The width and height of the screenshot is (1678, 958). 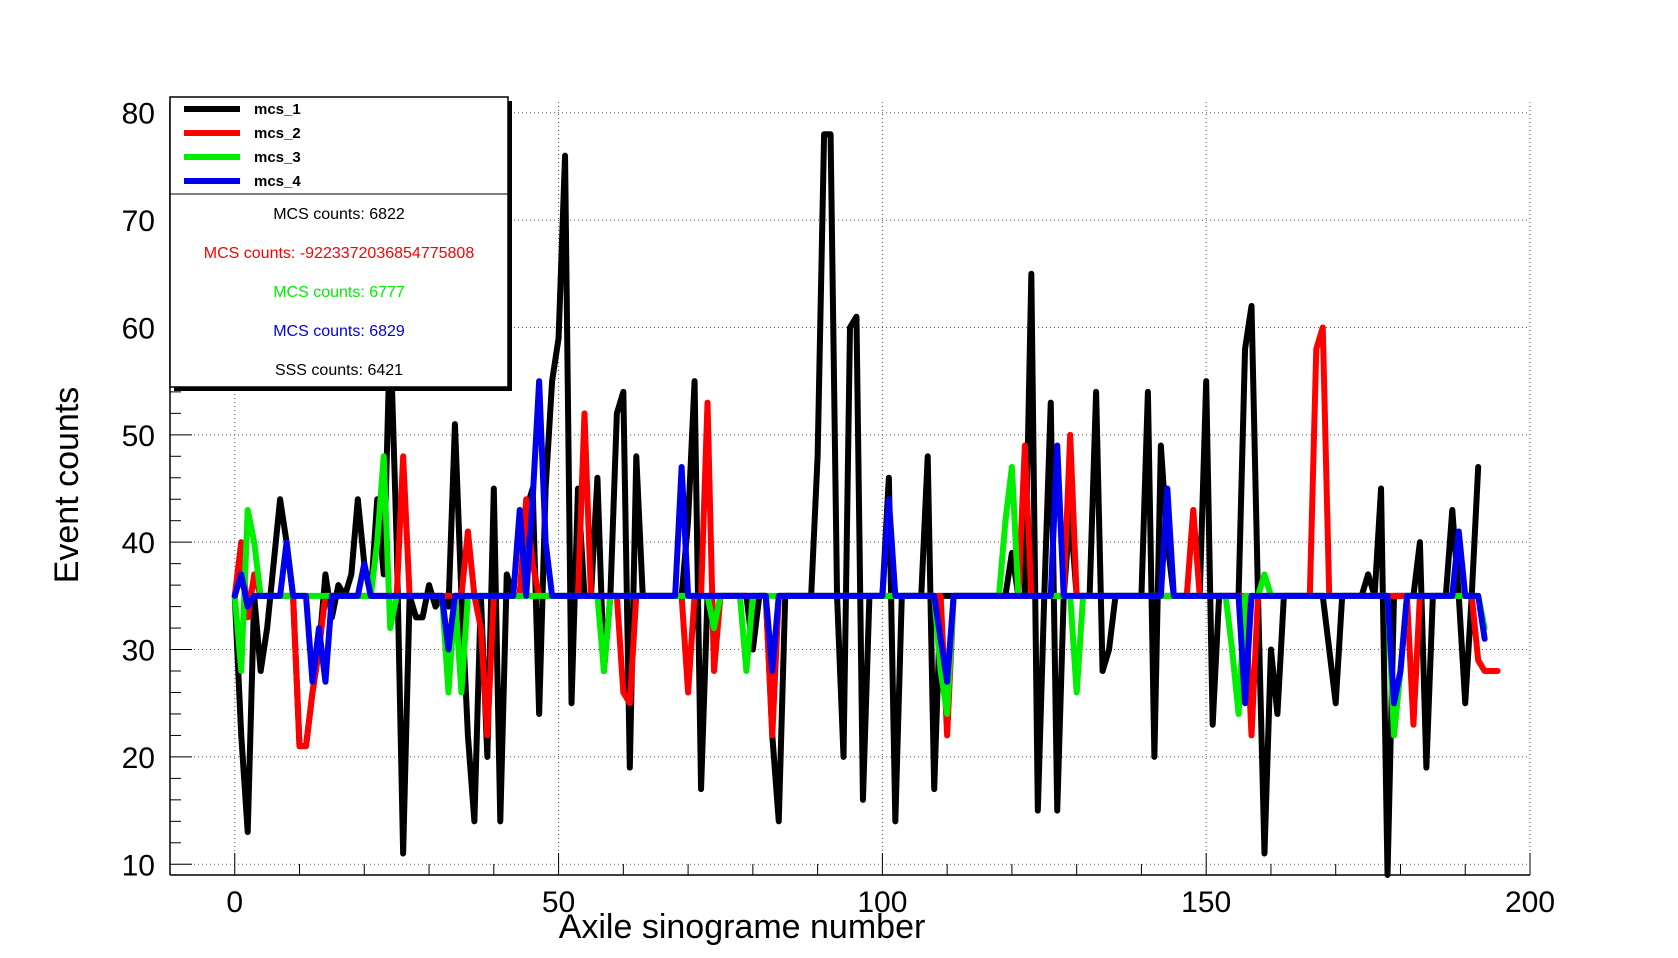 I want to click on x-tick-label: 150, so click(x=1206, y=902).